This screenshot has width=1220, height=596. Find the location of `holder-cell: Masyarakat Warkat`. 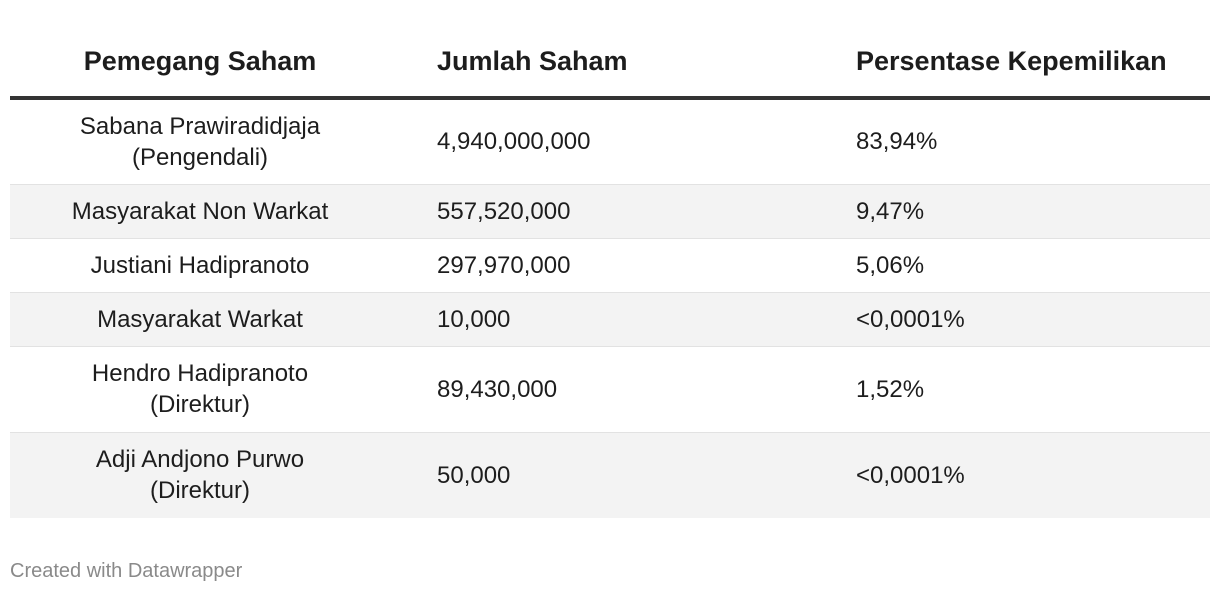

holder-cell: Masyarakat Warkat is located at coordinates (200, 319).